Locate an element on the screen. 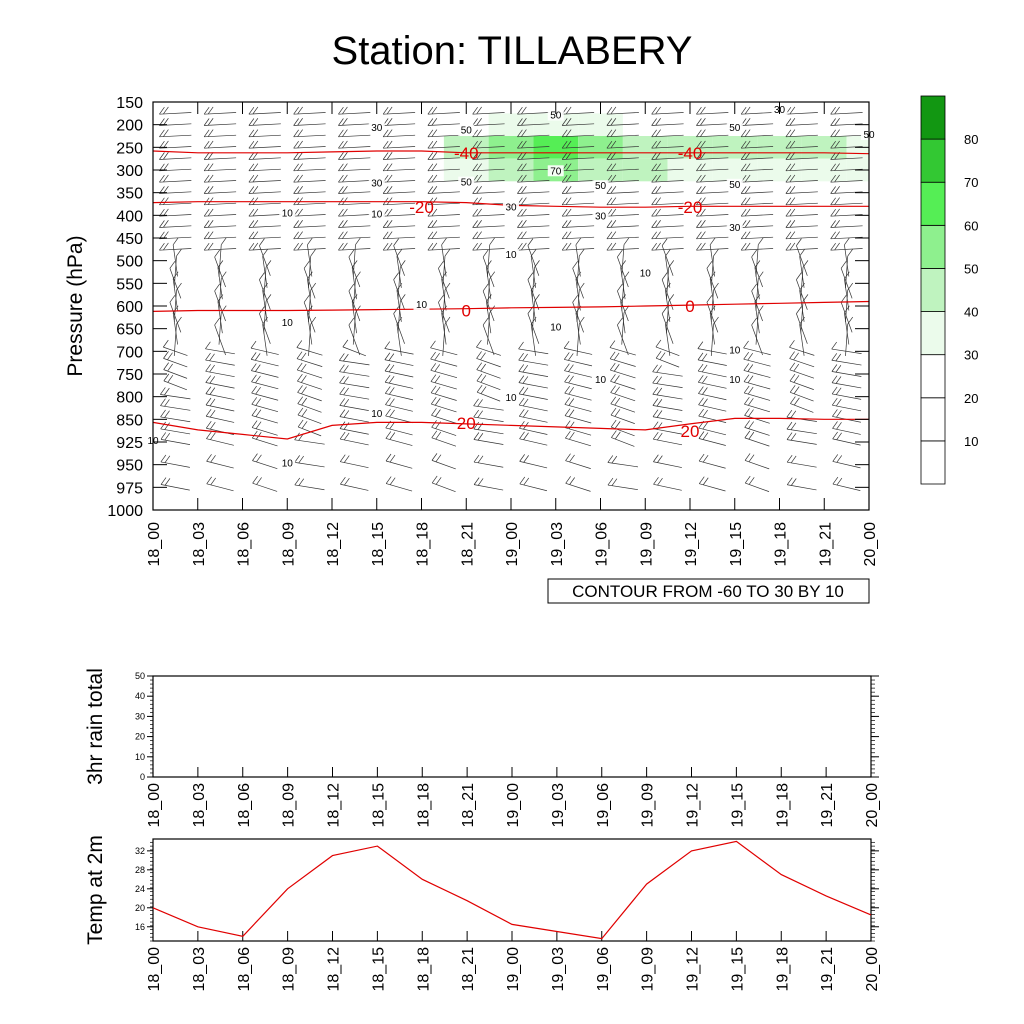  x-tick-label: 19_12 is located at coordinates (691, 544).